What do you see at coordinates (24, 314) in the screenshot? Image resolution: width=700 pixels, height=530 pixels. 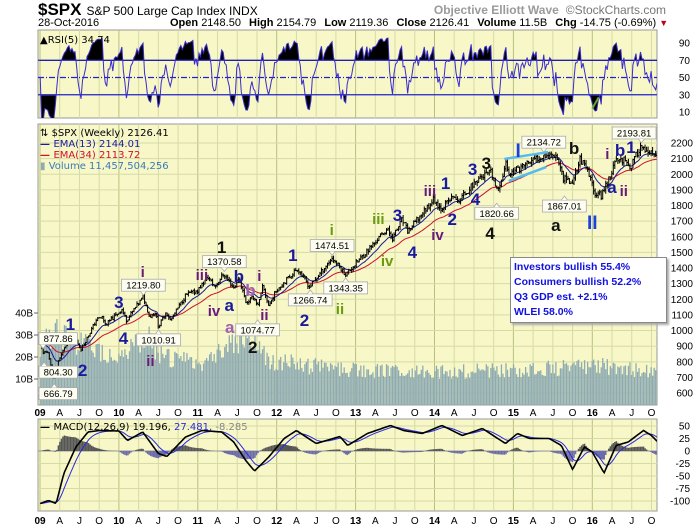 I see `volume-tick-label: 40B` at bounding box center [24, 314].